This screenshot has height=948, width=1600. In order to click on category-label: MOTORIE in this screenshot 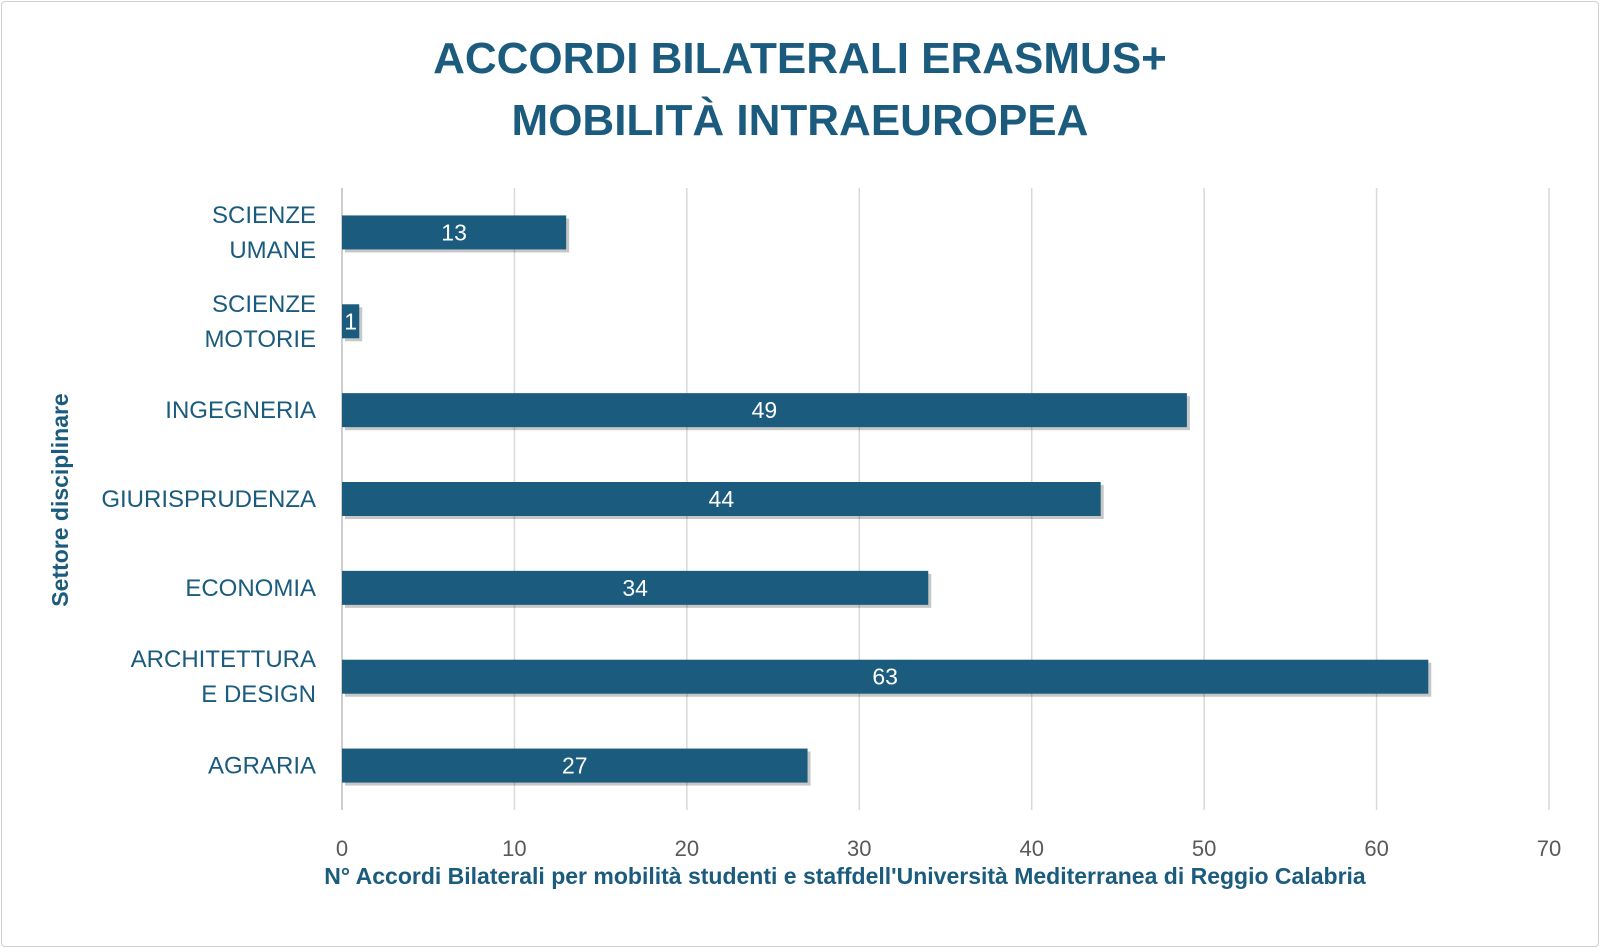, I will do `click(260, 339)`.